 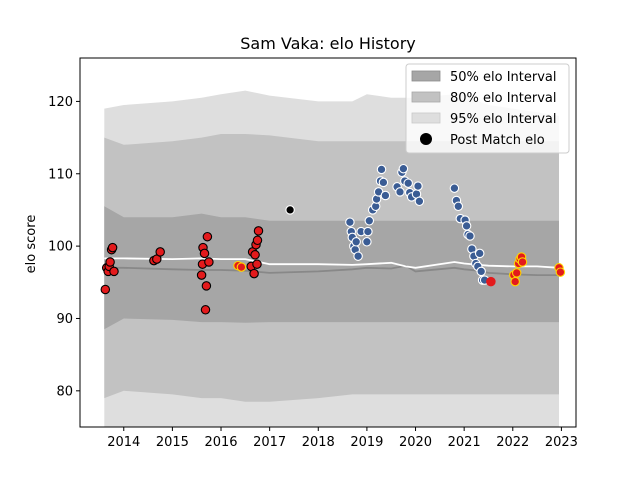 I want to click on x-tick-label: 2017, so click(x=269, y=442).